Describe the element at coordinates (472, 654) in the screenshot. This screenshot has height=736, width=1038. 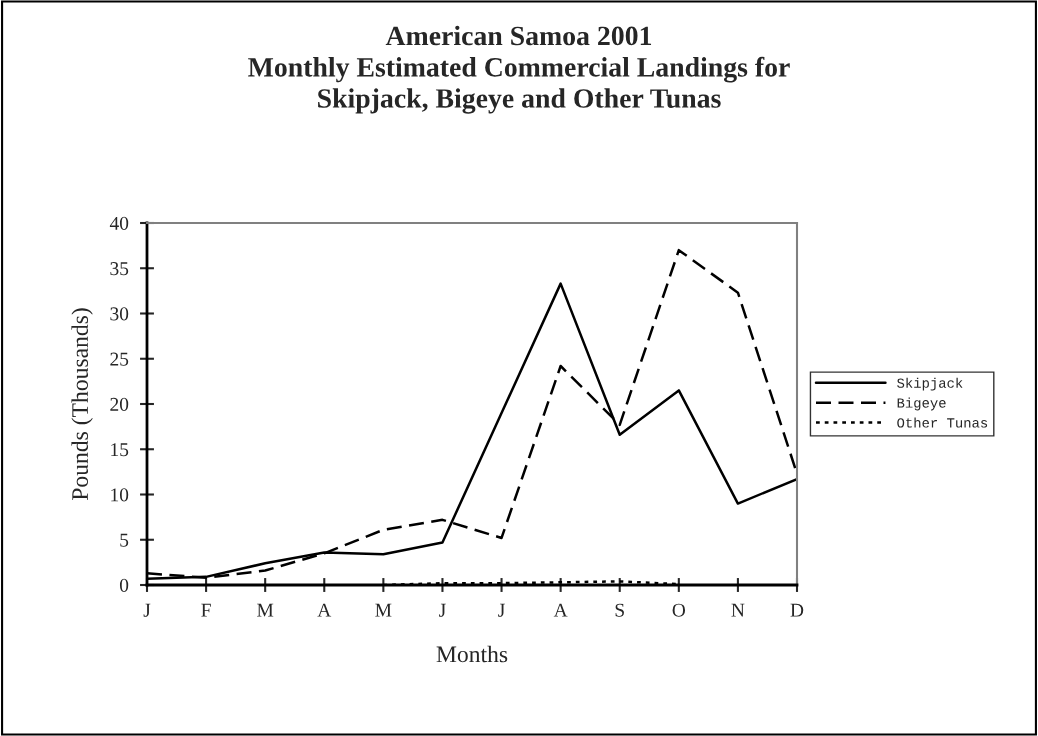
I see `x-axis-title: Months` at that location.